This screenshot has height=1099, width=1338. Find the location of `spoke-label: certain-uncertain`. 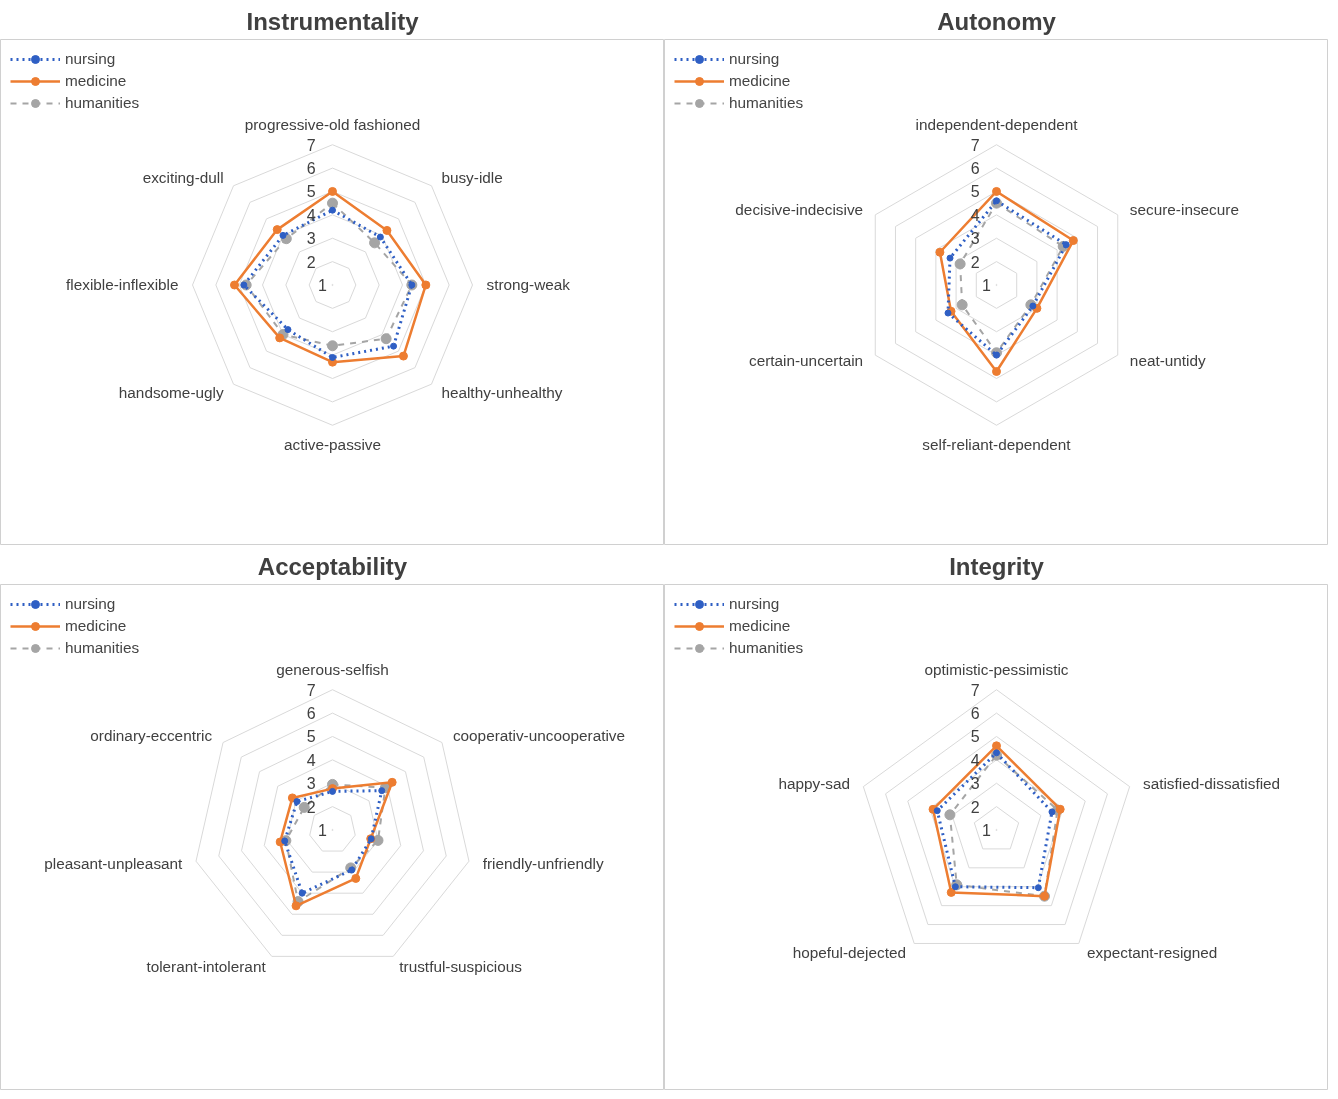

spoke-label: certain-uncertain is located at coordinates (806, 361).